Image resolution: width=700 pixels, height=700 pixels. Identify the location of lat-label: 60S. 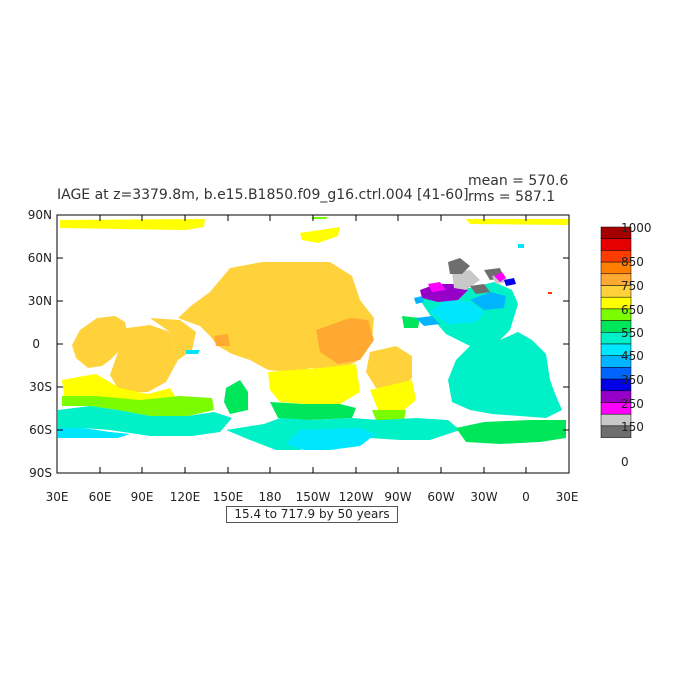
(40, 430).